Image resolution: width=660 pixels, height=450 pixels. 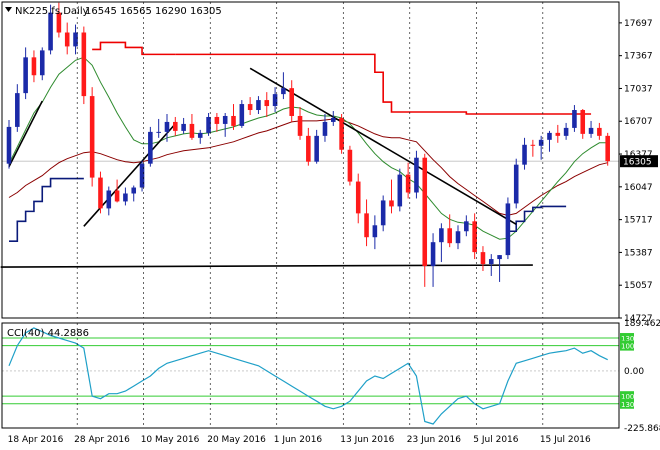 I want to click on cci-tick-label: 0.00, so click(x=634, y=372).